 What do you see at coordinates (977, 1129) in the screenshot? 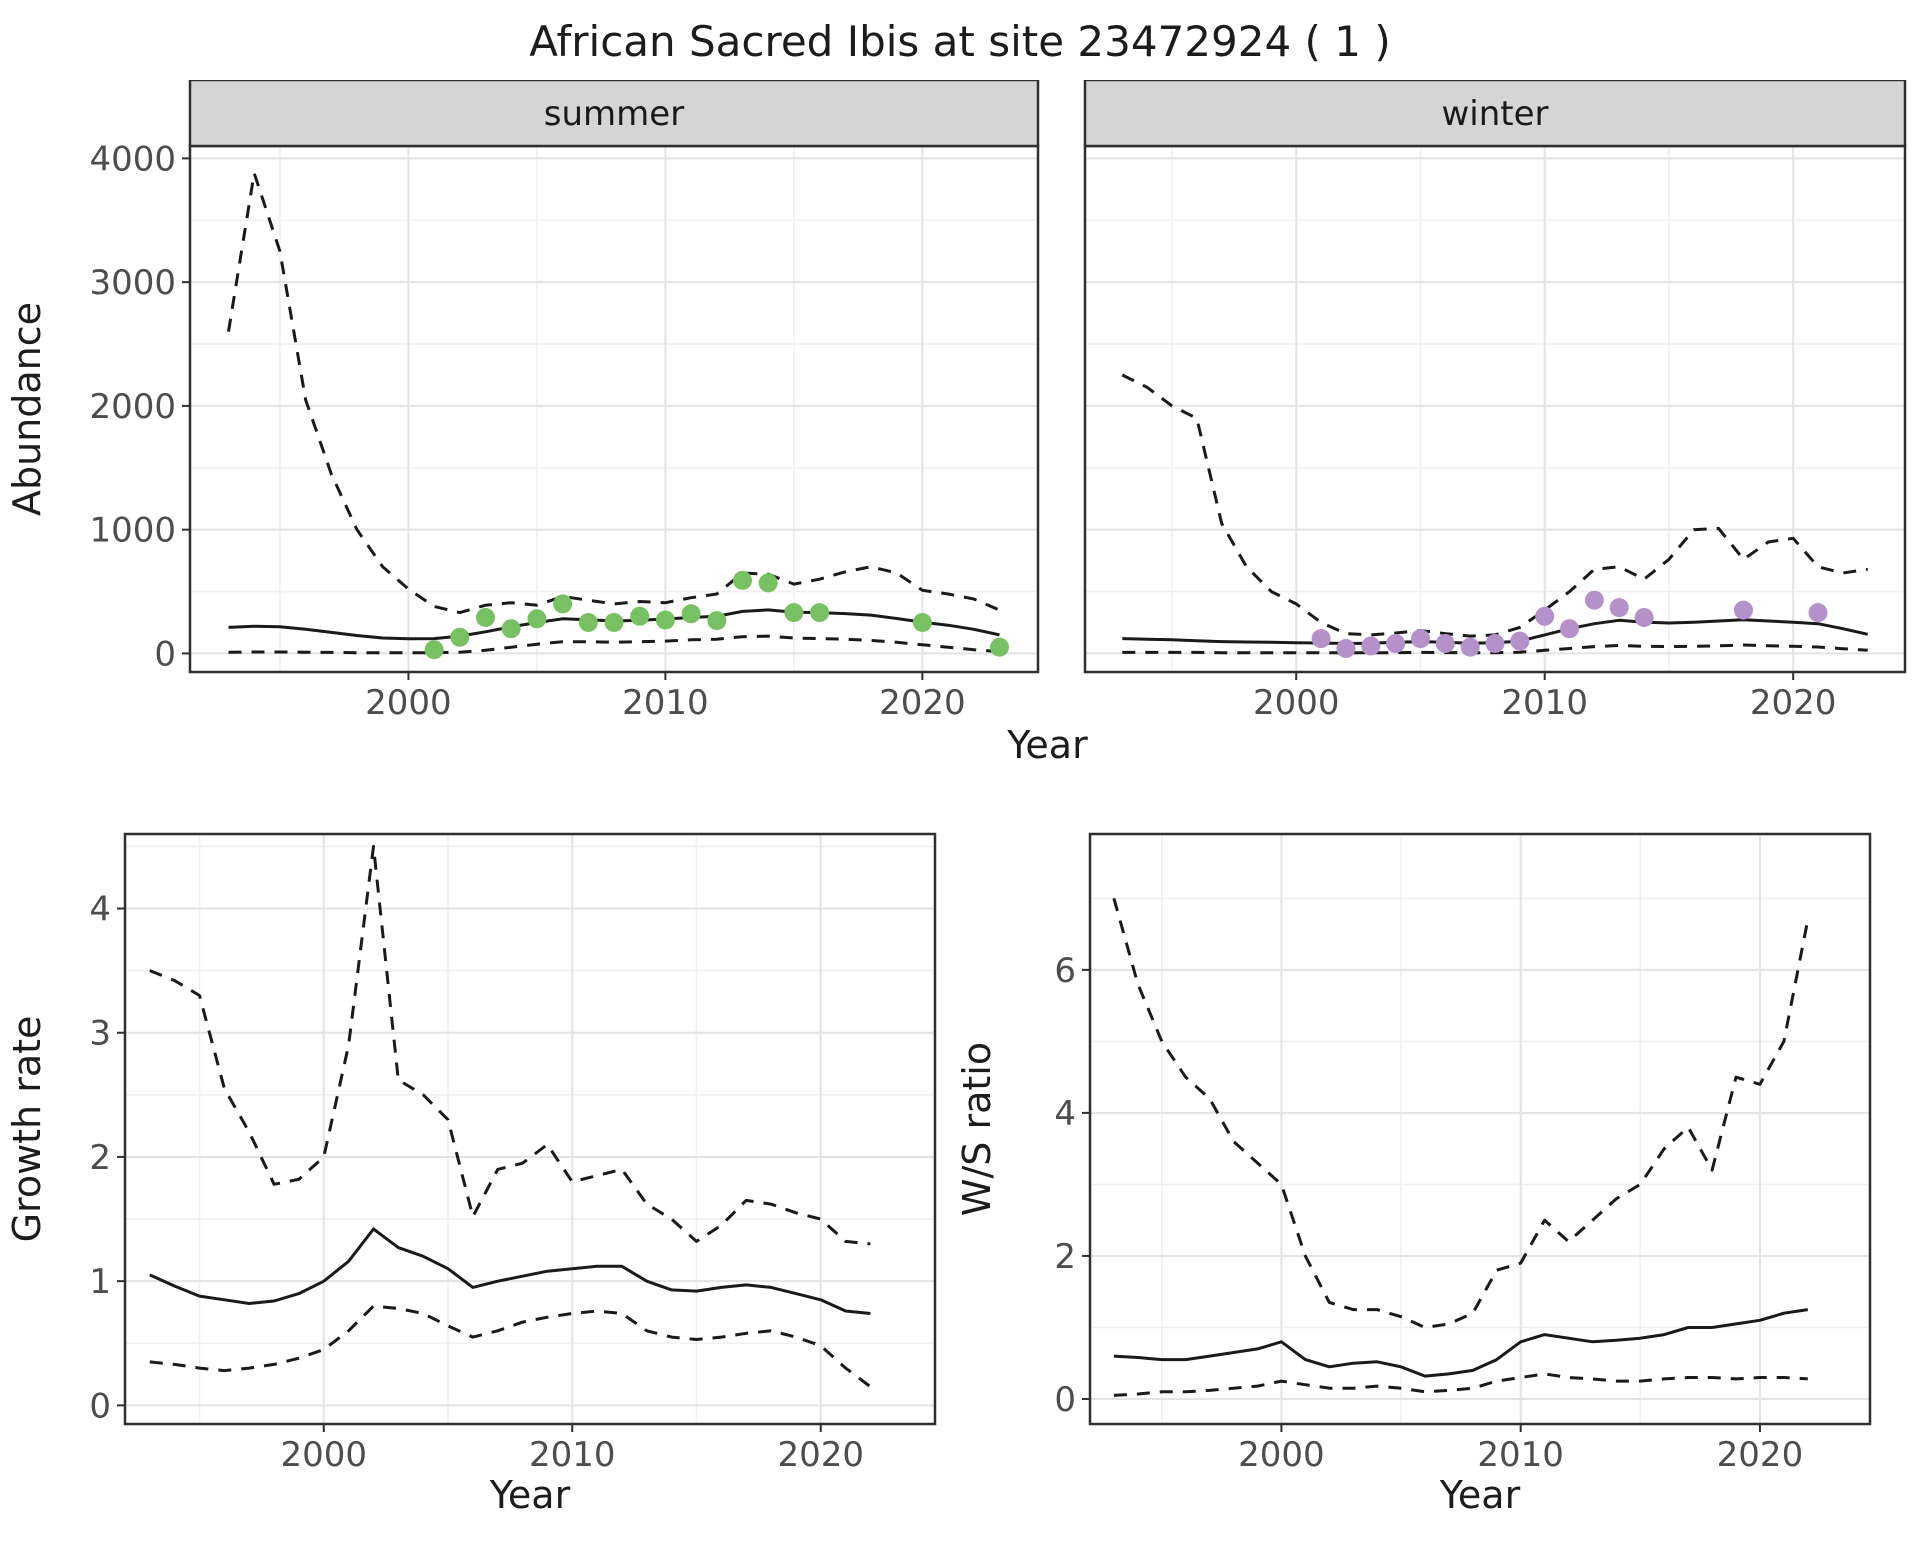
I see `y-axis-title: W/S ratio` at bounding box center [977, 1129].